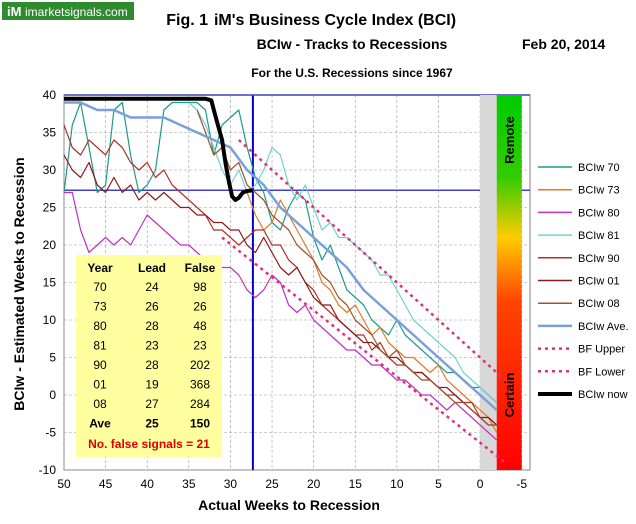 The image size is (636, 524). I want to click on y-tick-label: 15, so click(50, 283).